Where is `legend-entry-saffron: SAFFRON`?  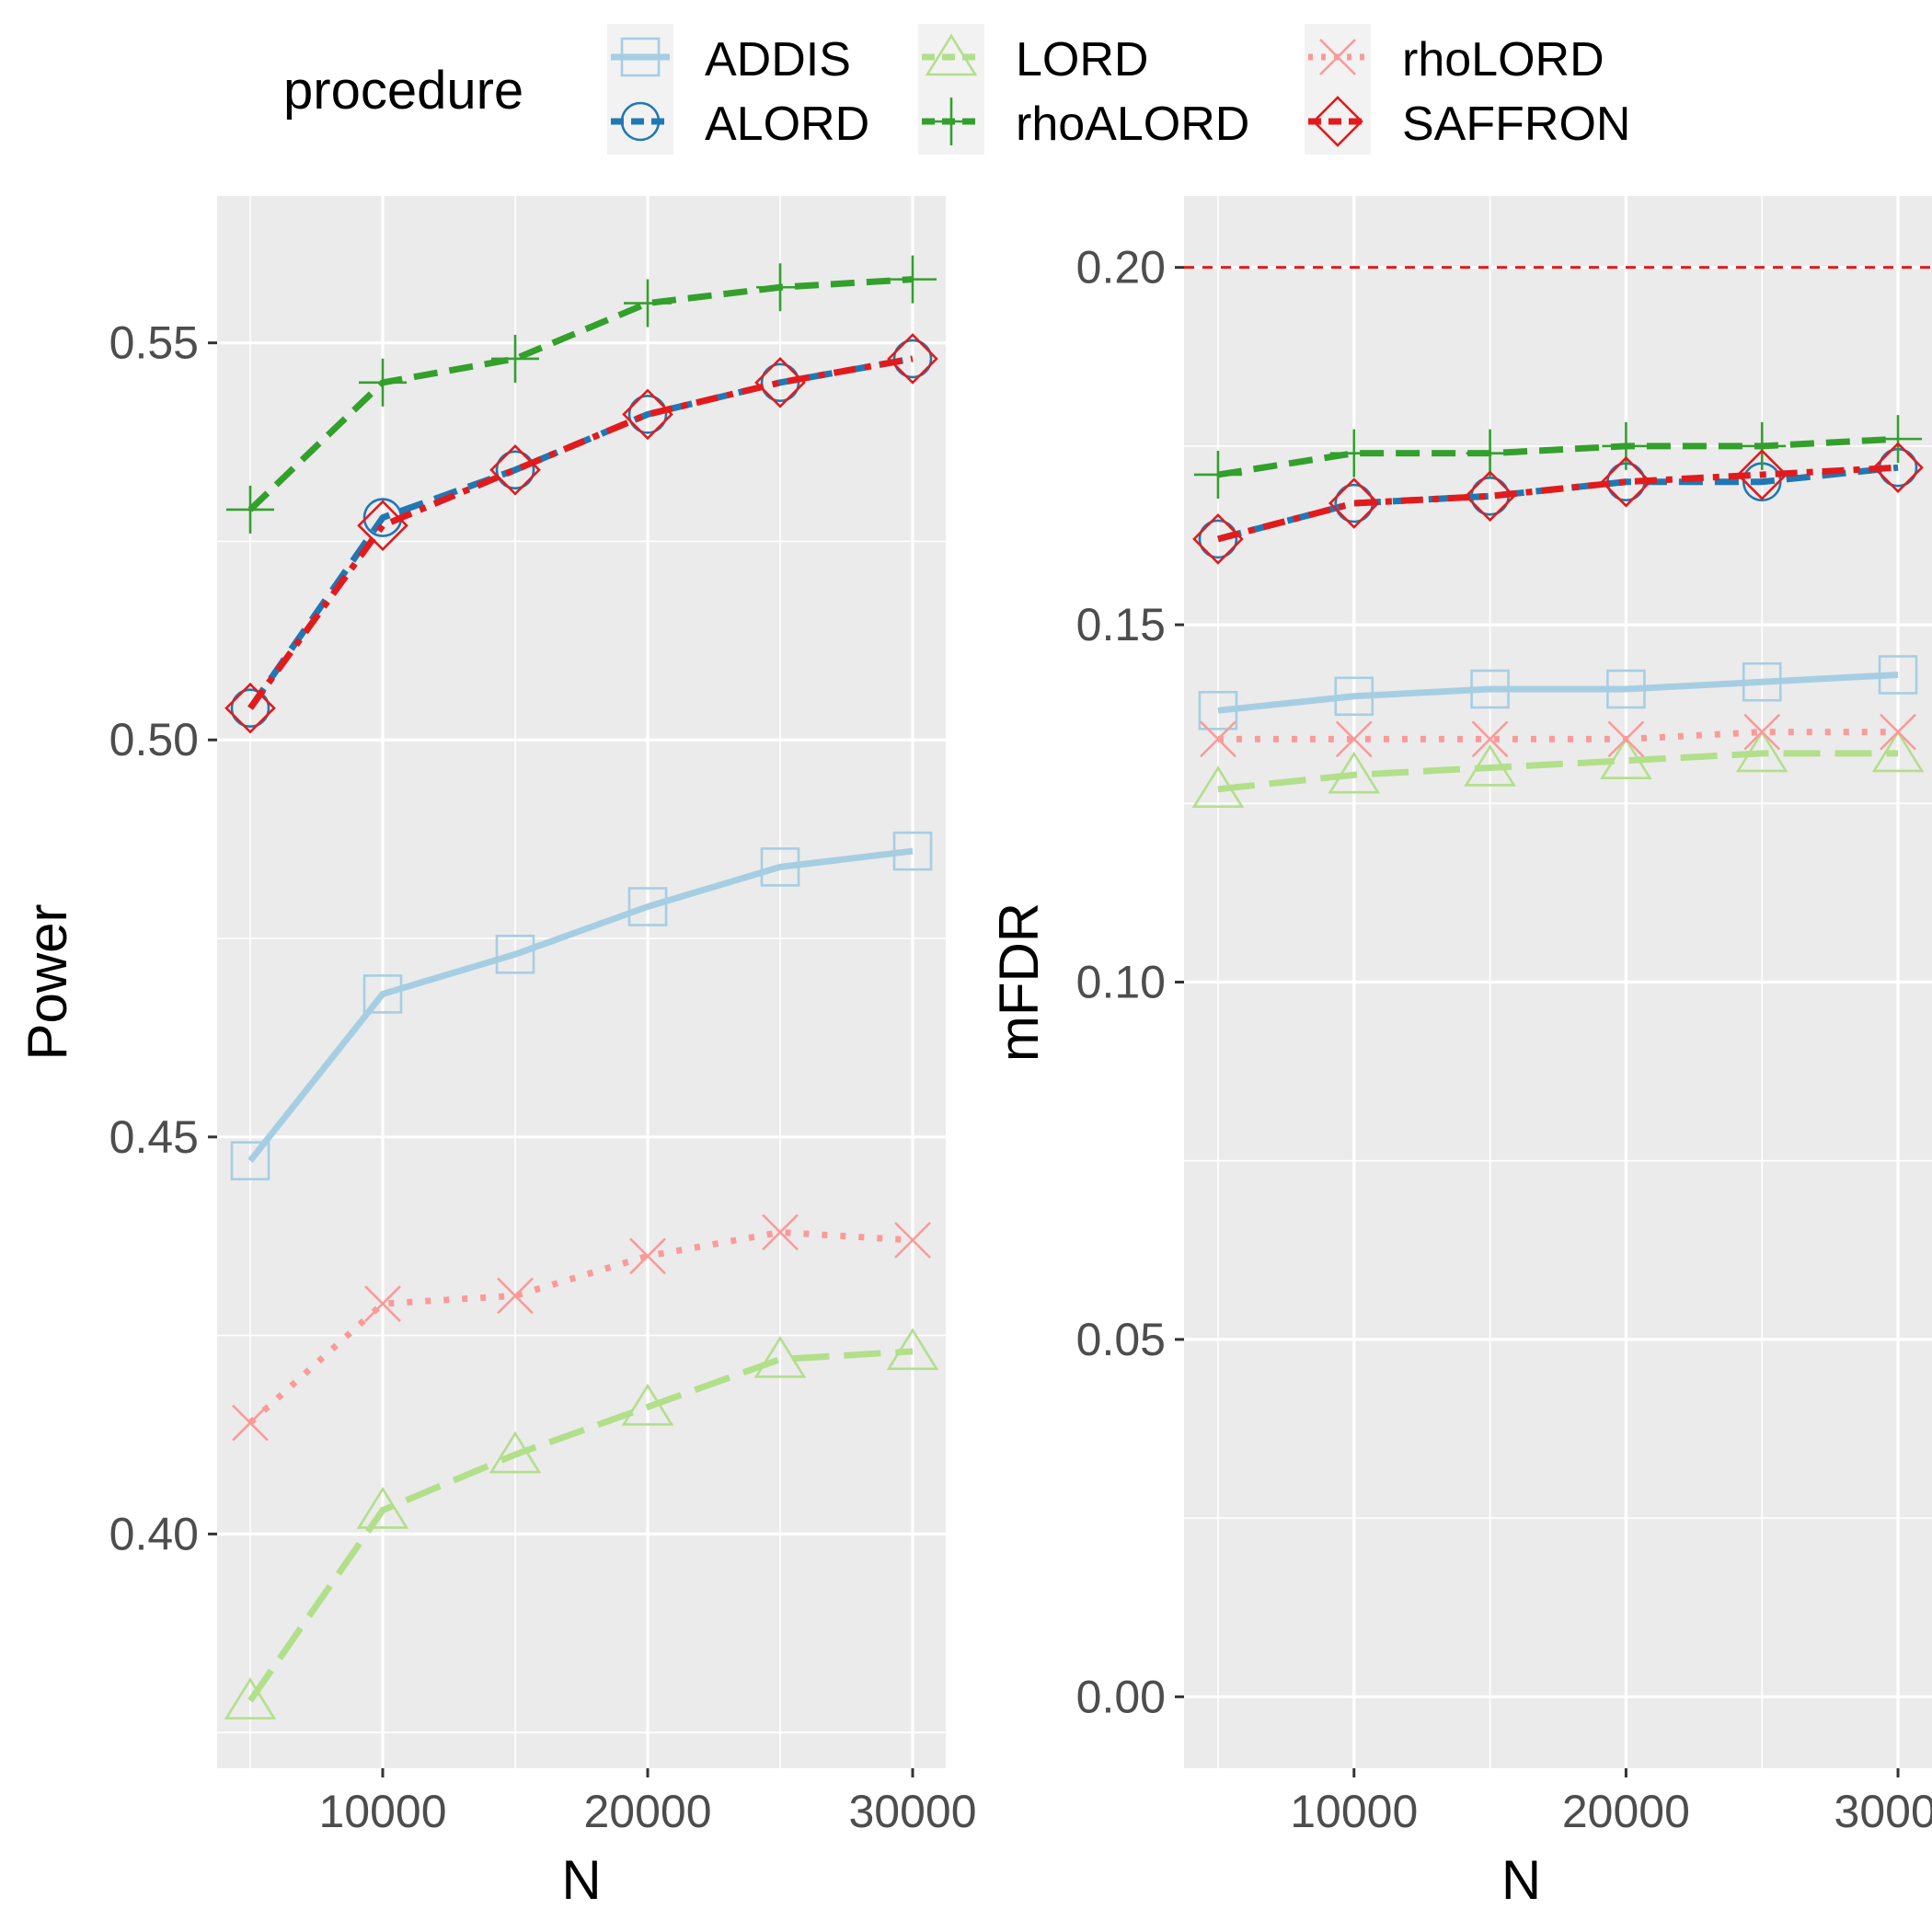
legend-entry-saffron: SAFFRON is located at coordinates (1467, 121).